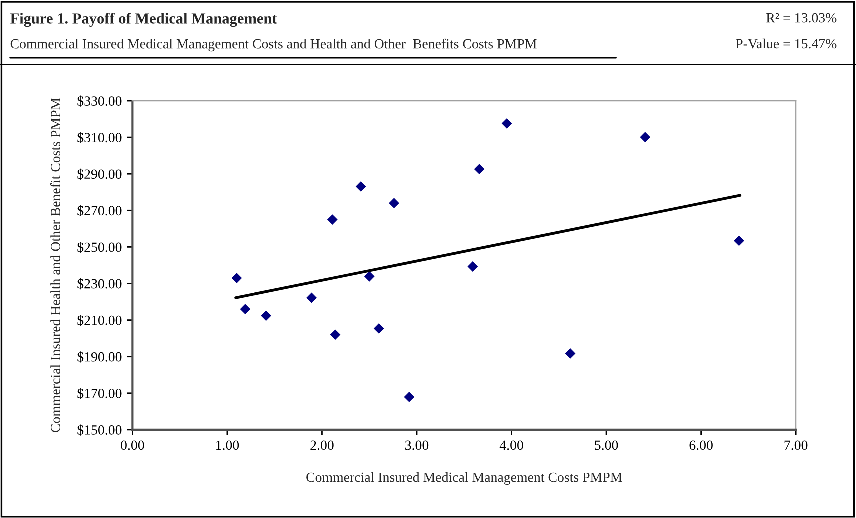 The image size is (856, 518). I want to click on x-tick-label: 4.00, so click(512, 445).